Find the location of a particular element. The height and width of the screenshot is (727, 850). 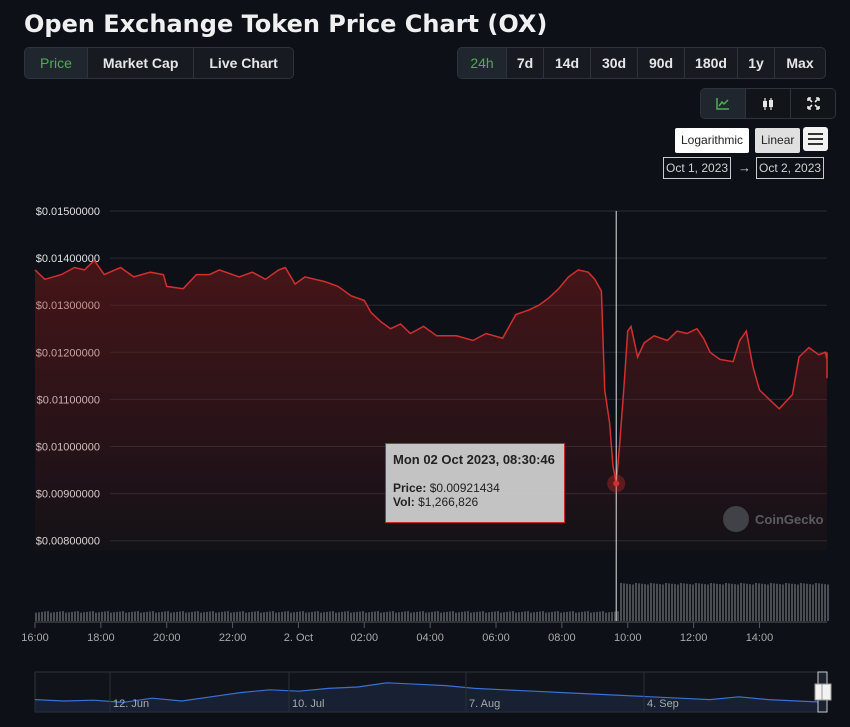

x-tick-label: 04:00 is located at coordinates (430, 638).